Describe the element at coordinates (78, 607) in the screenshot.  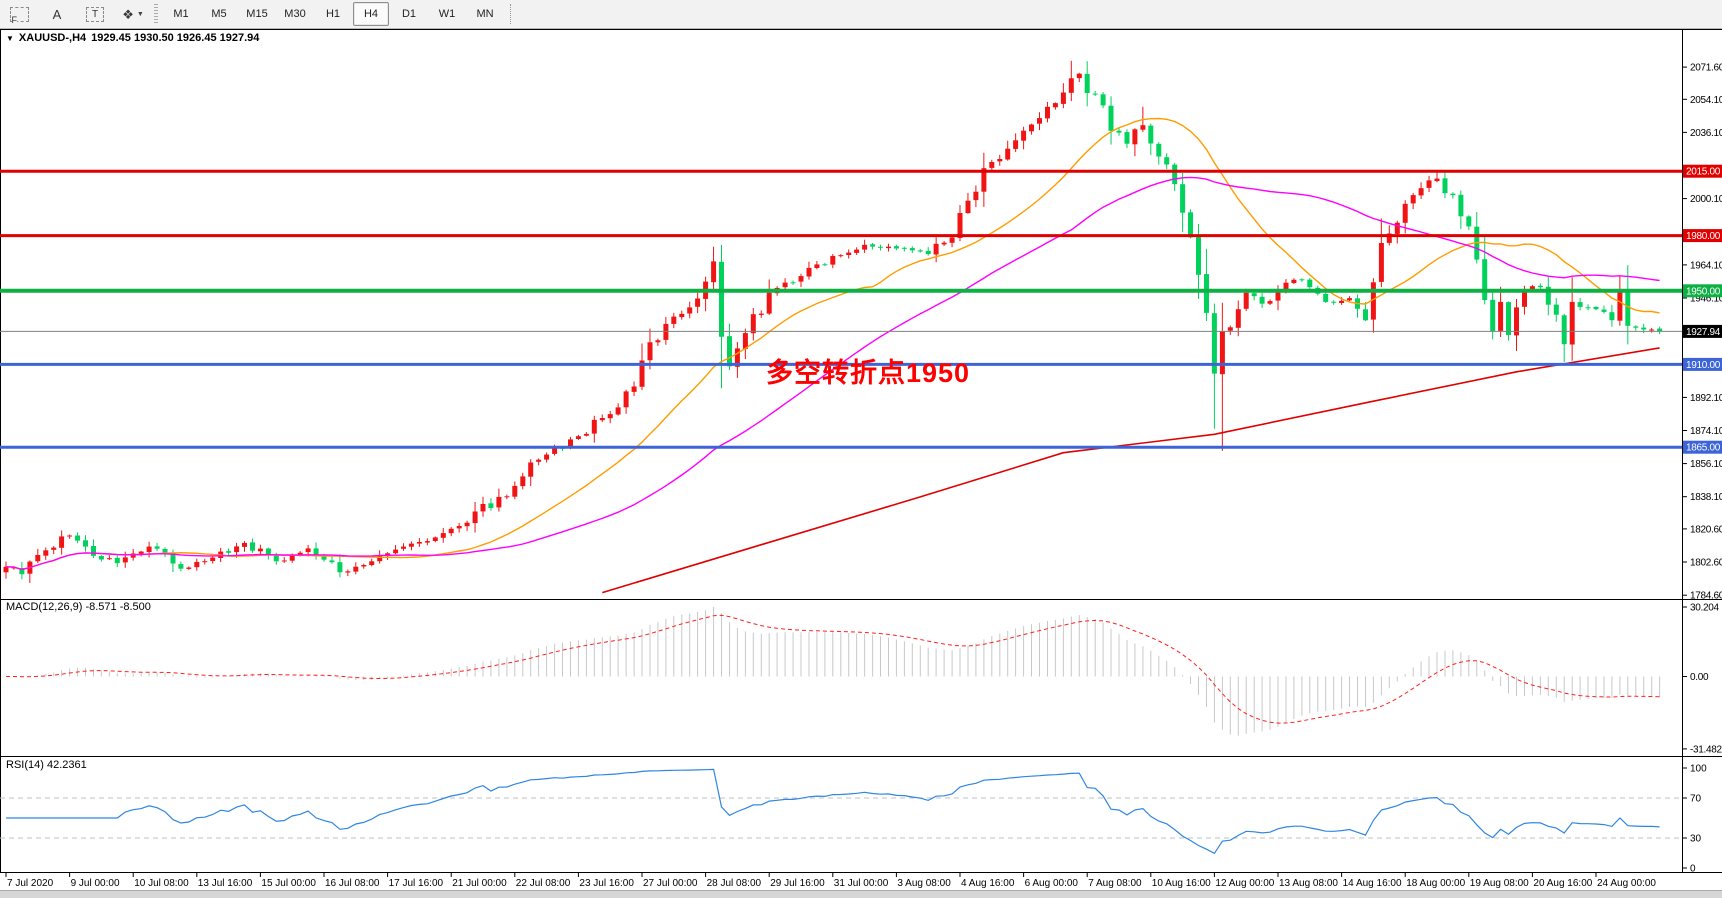
I see `macd-indicator-label: MACD(12,26,9) -8.571 -8.500` at that location.